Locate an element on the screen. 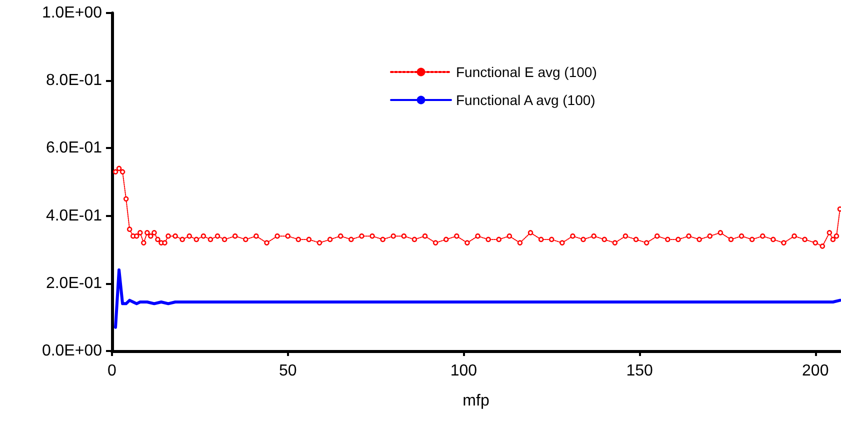  y-tick-label: 8.0E-01 is located at coordinates (74, 81).